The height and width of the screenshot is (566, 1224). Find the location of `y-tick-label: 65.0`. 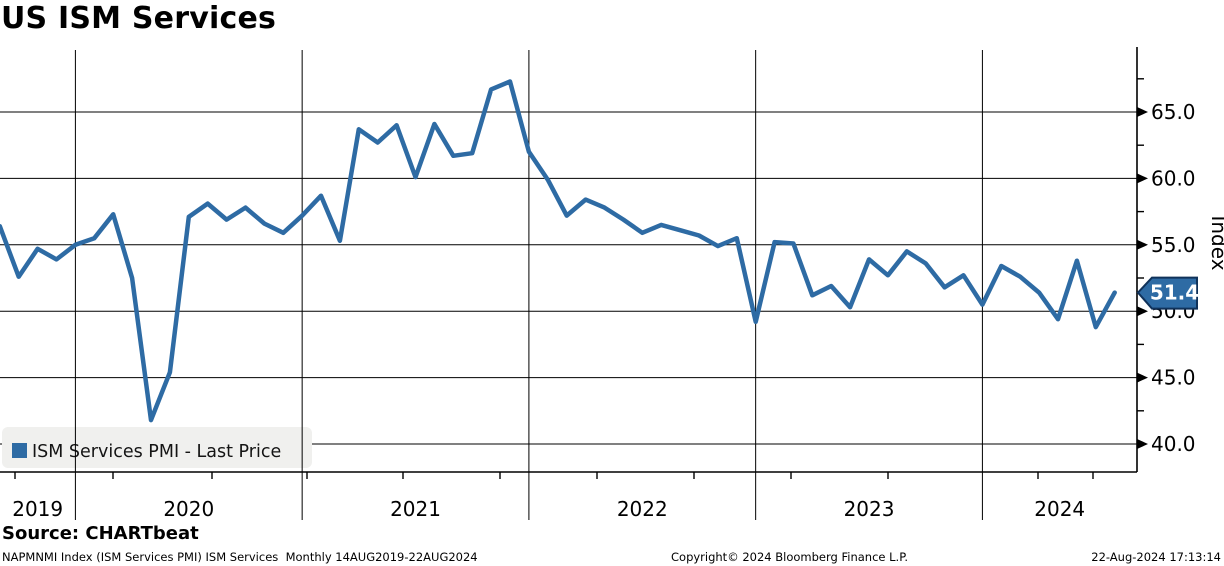

y-tick-label: 65.0 is located at coordinates (1173, 112).